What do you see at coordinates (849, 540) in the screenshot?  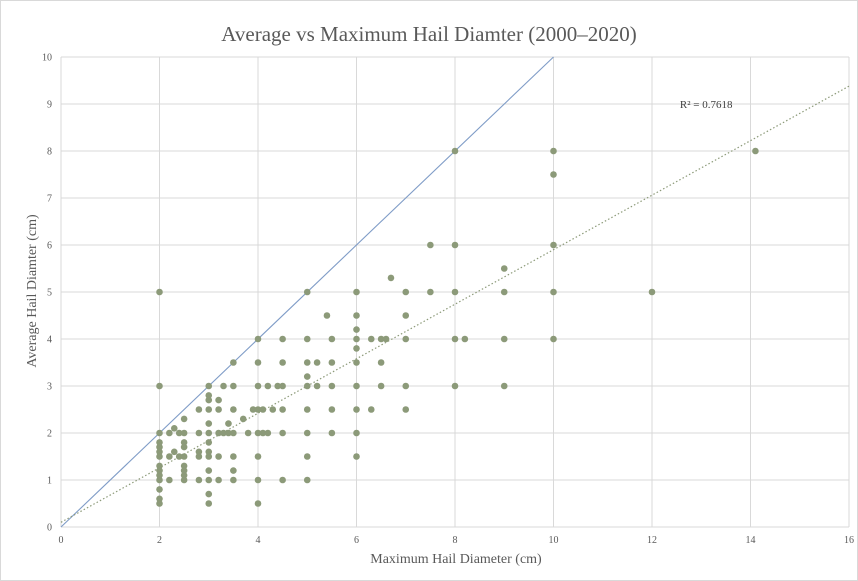 I see `x-tick-label: 16` at bounding box center [849, 540].